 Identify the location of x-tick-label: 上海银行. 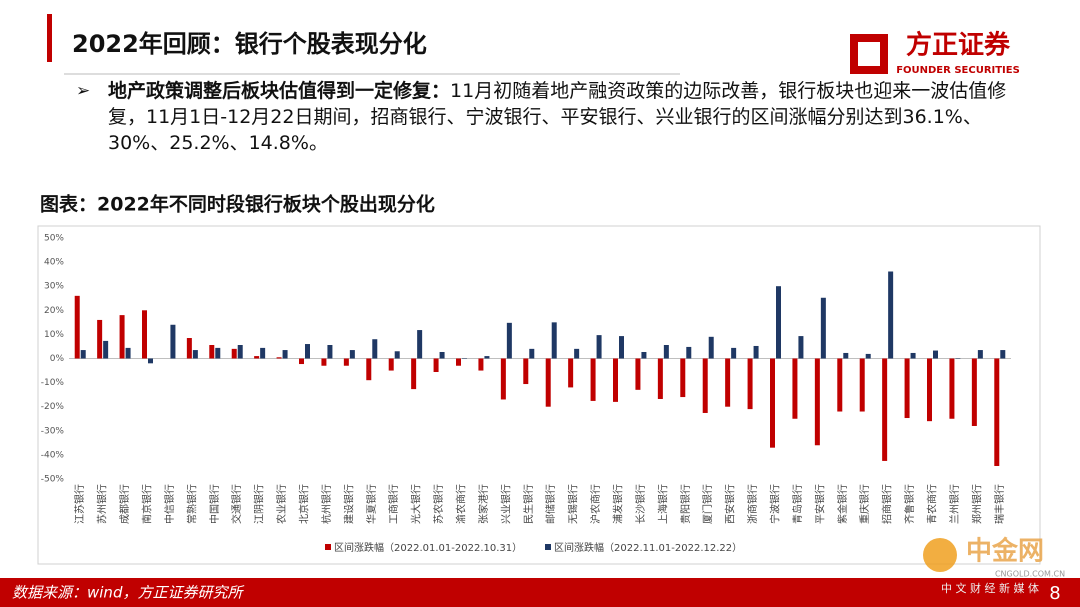
(662, 504).